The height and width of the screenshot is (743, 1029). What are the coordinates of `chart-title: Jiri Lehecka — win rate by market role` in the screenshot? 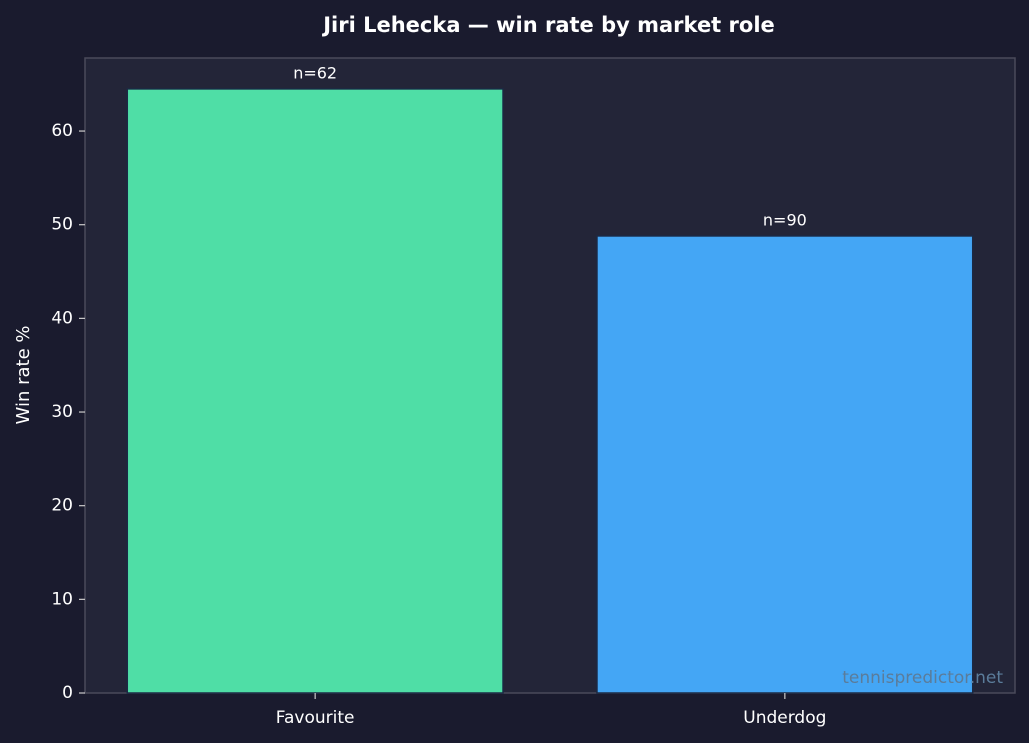 It's located at (548, 25).